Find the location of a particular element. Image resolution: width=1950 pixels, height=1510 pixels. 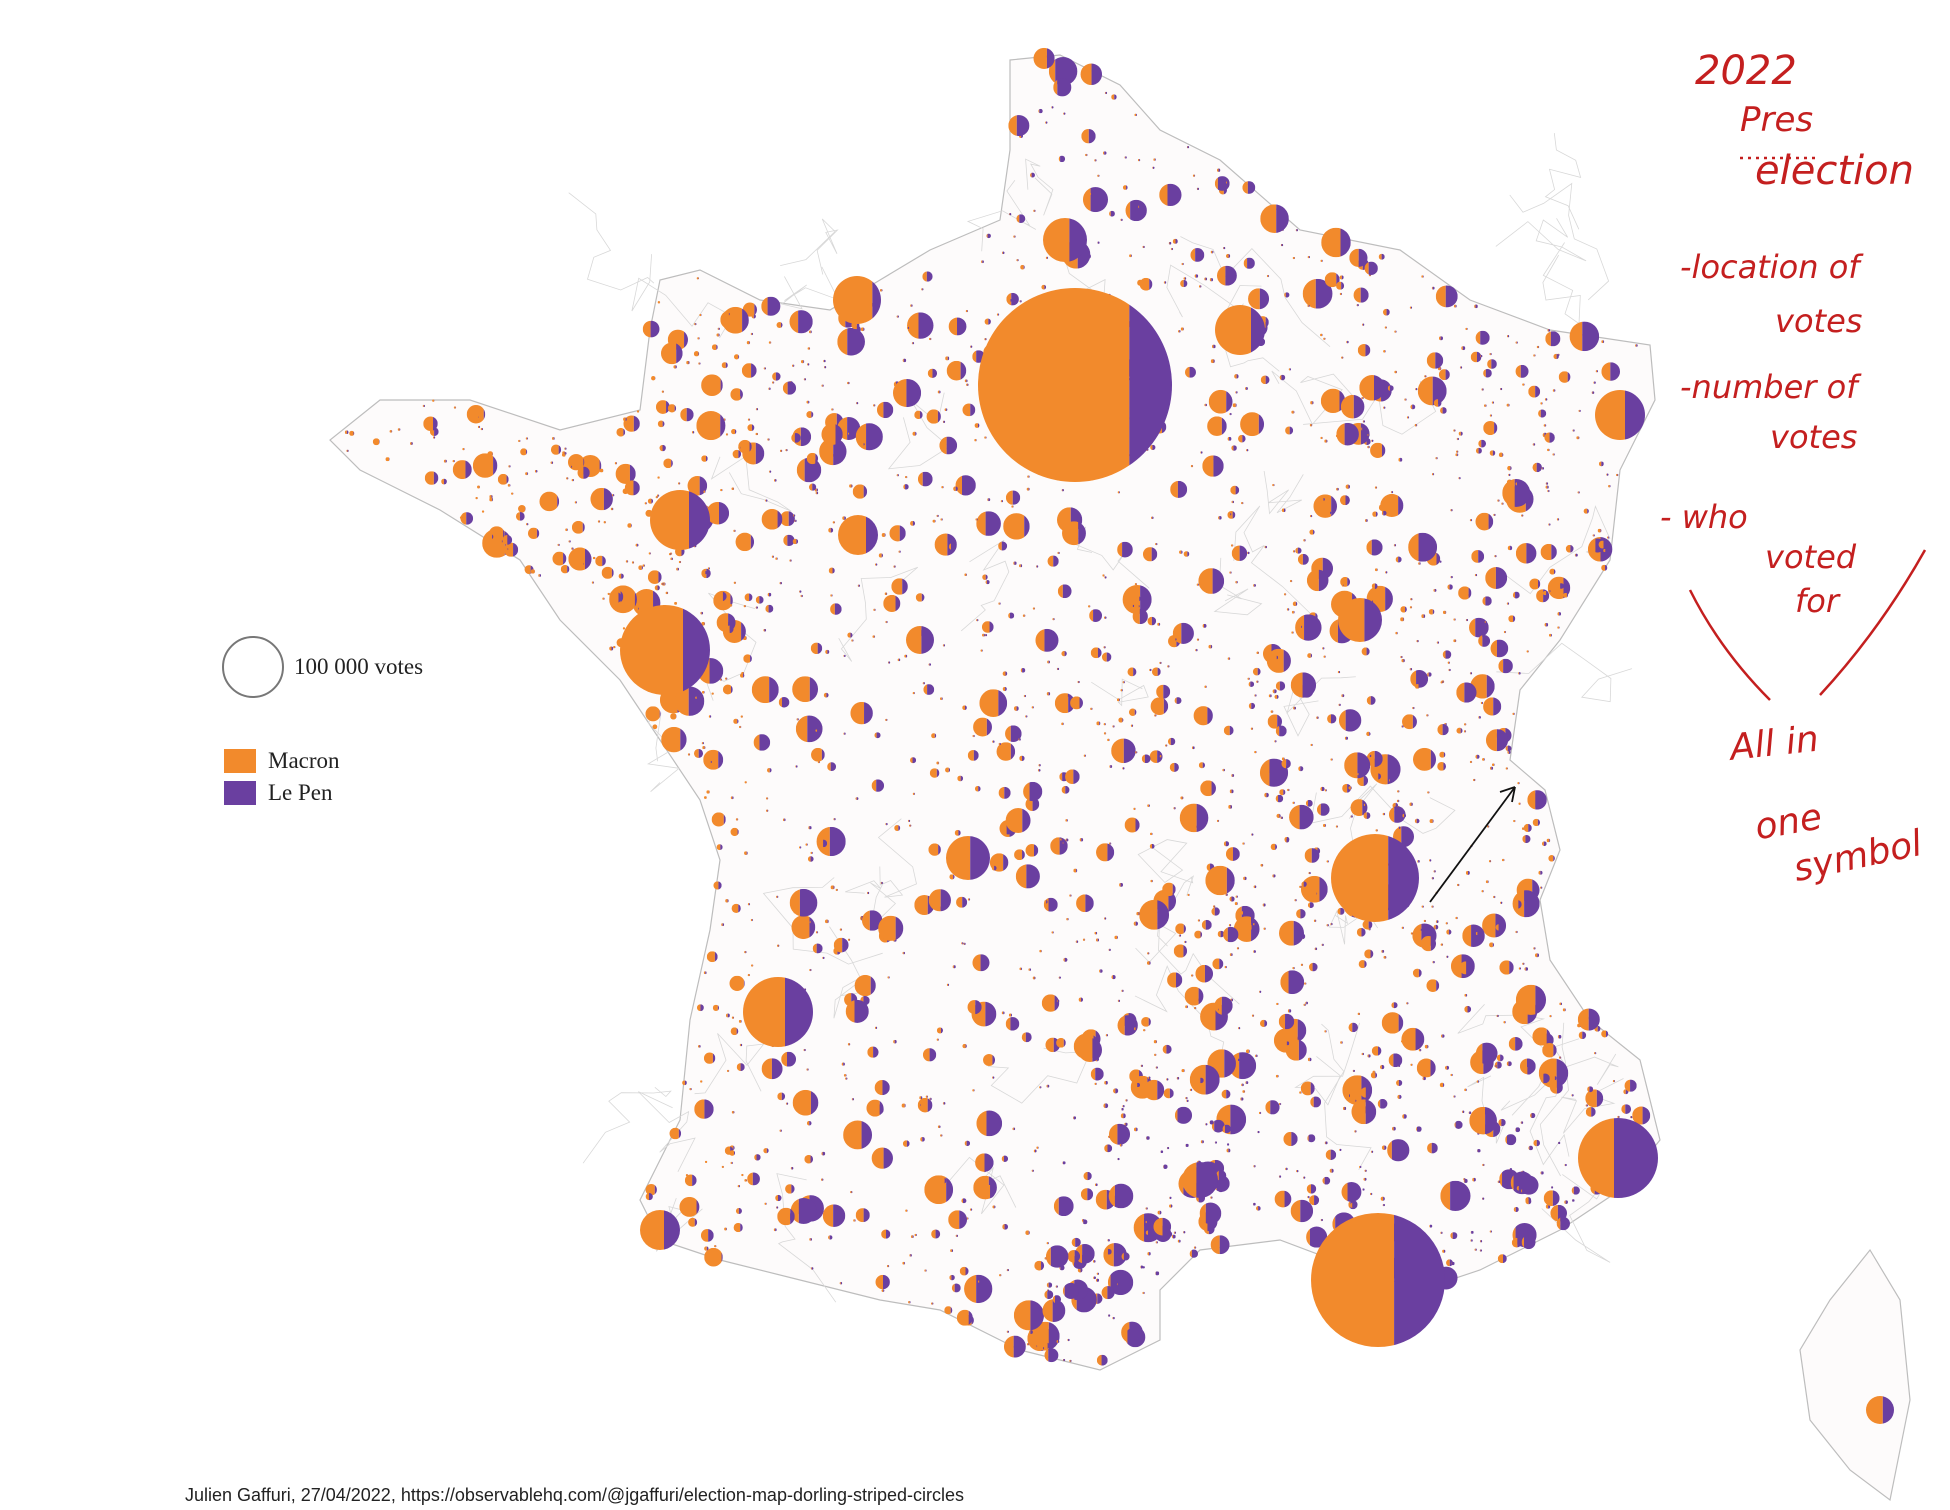

swatch-lepen is located at coordinates (240, 793).